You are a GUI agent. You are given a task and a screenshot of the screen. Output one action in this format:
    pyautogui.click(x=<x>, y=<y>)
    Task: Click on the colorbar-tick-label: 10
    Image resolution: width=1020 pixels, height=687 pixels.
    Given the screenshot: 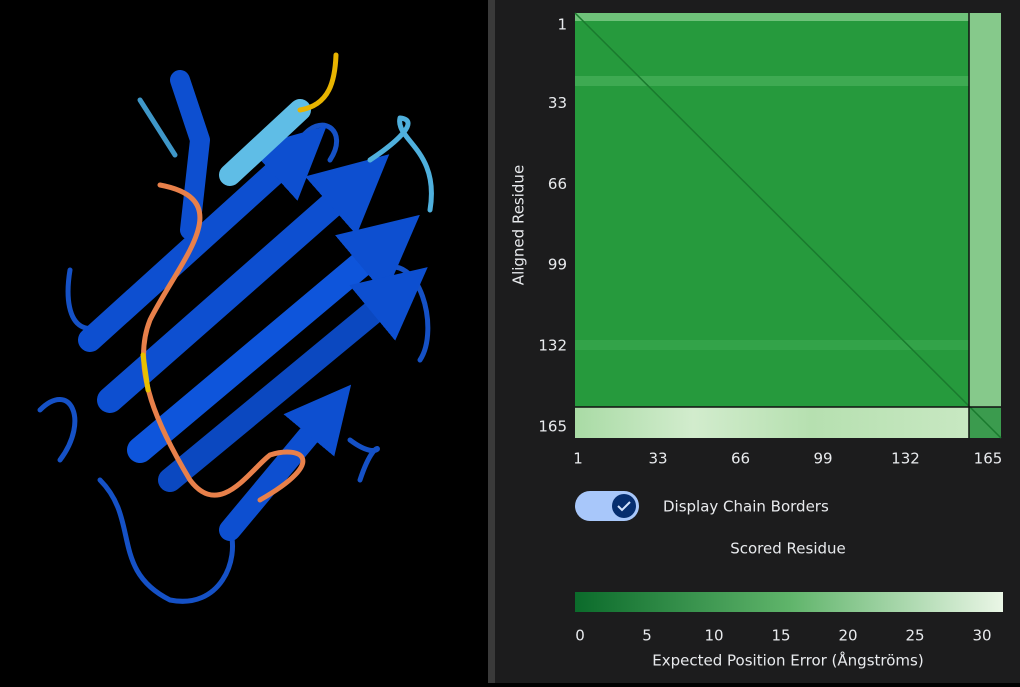 What is the action you would take?
    pyautogui.click(x=713, y=636)
    